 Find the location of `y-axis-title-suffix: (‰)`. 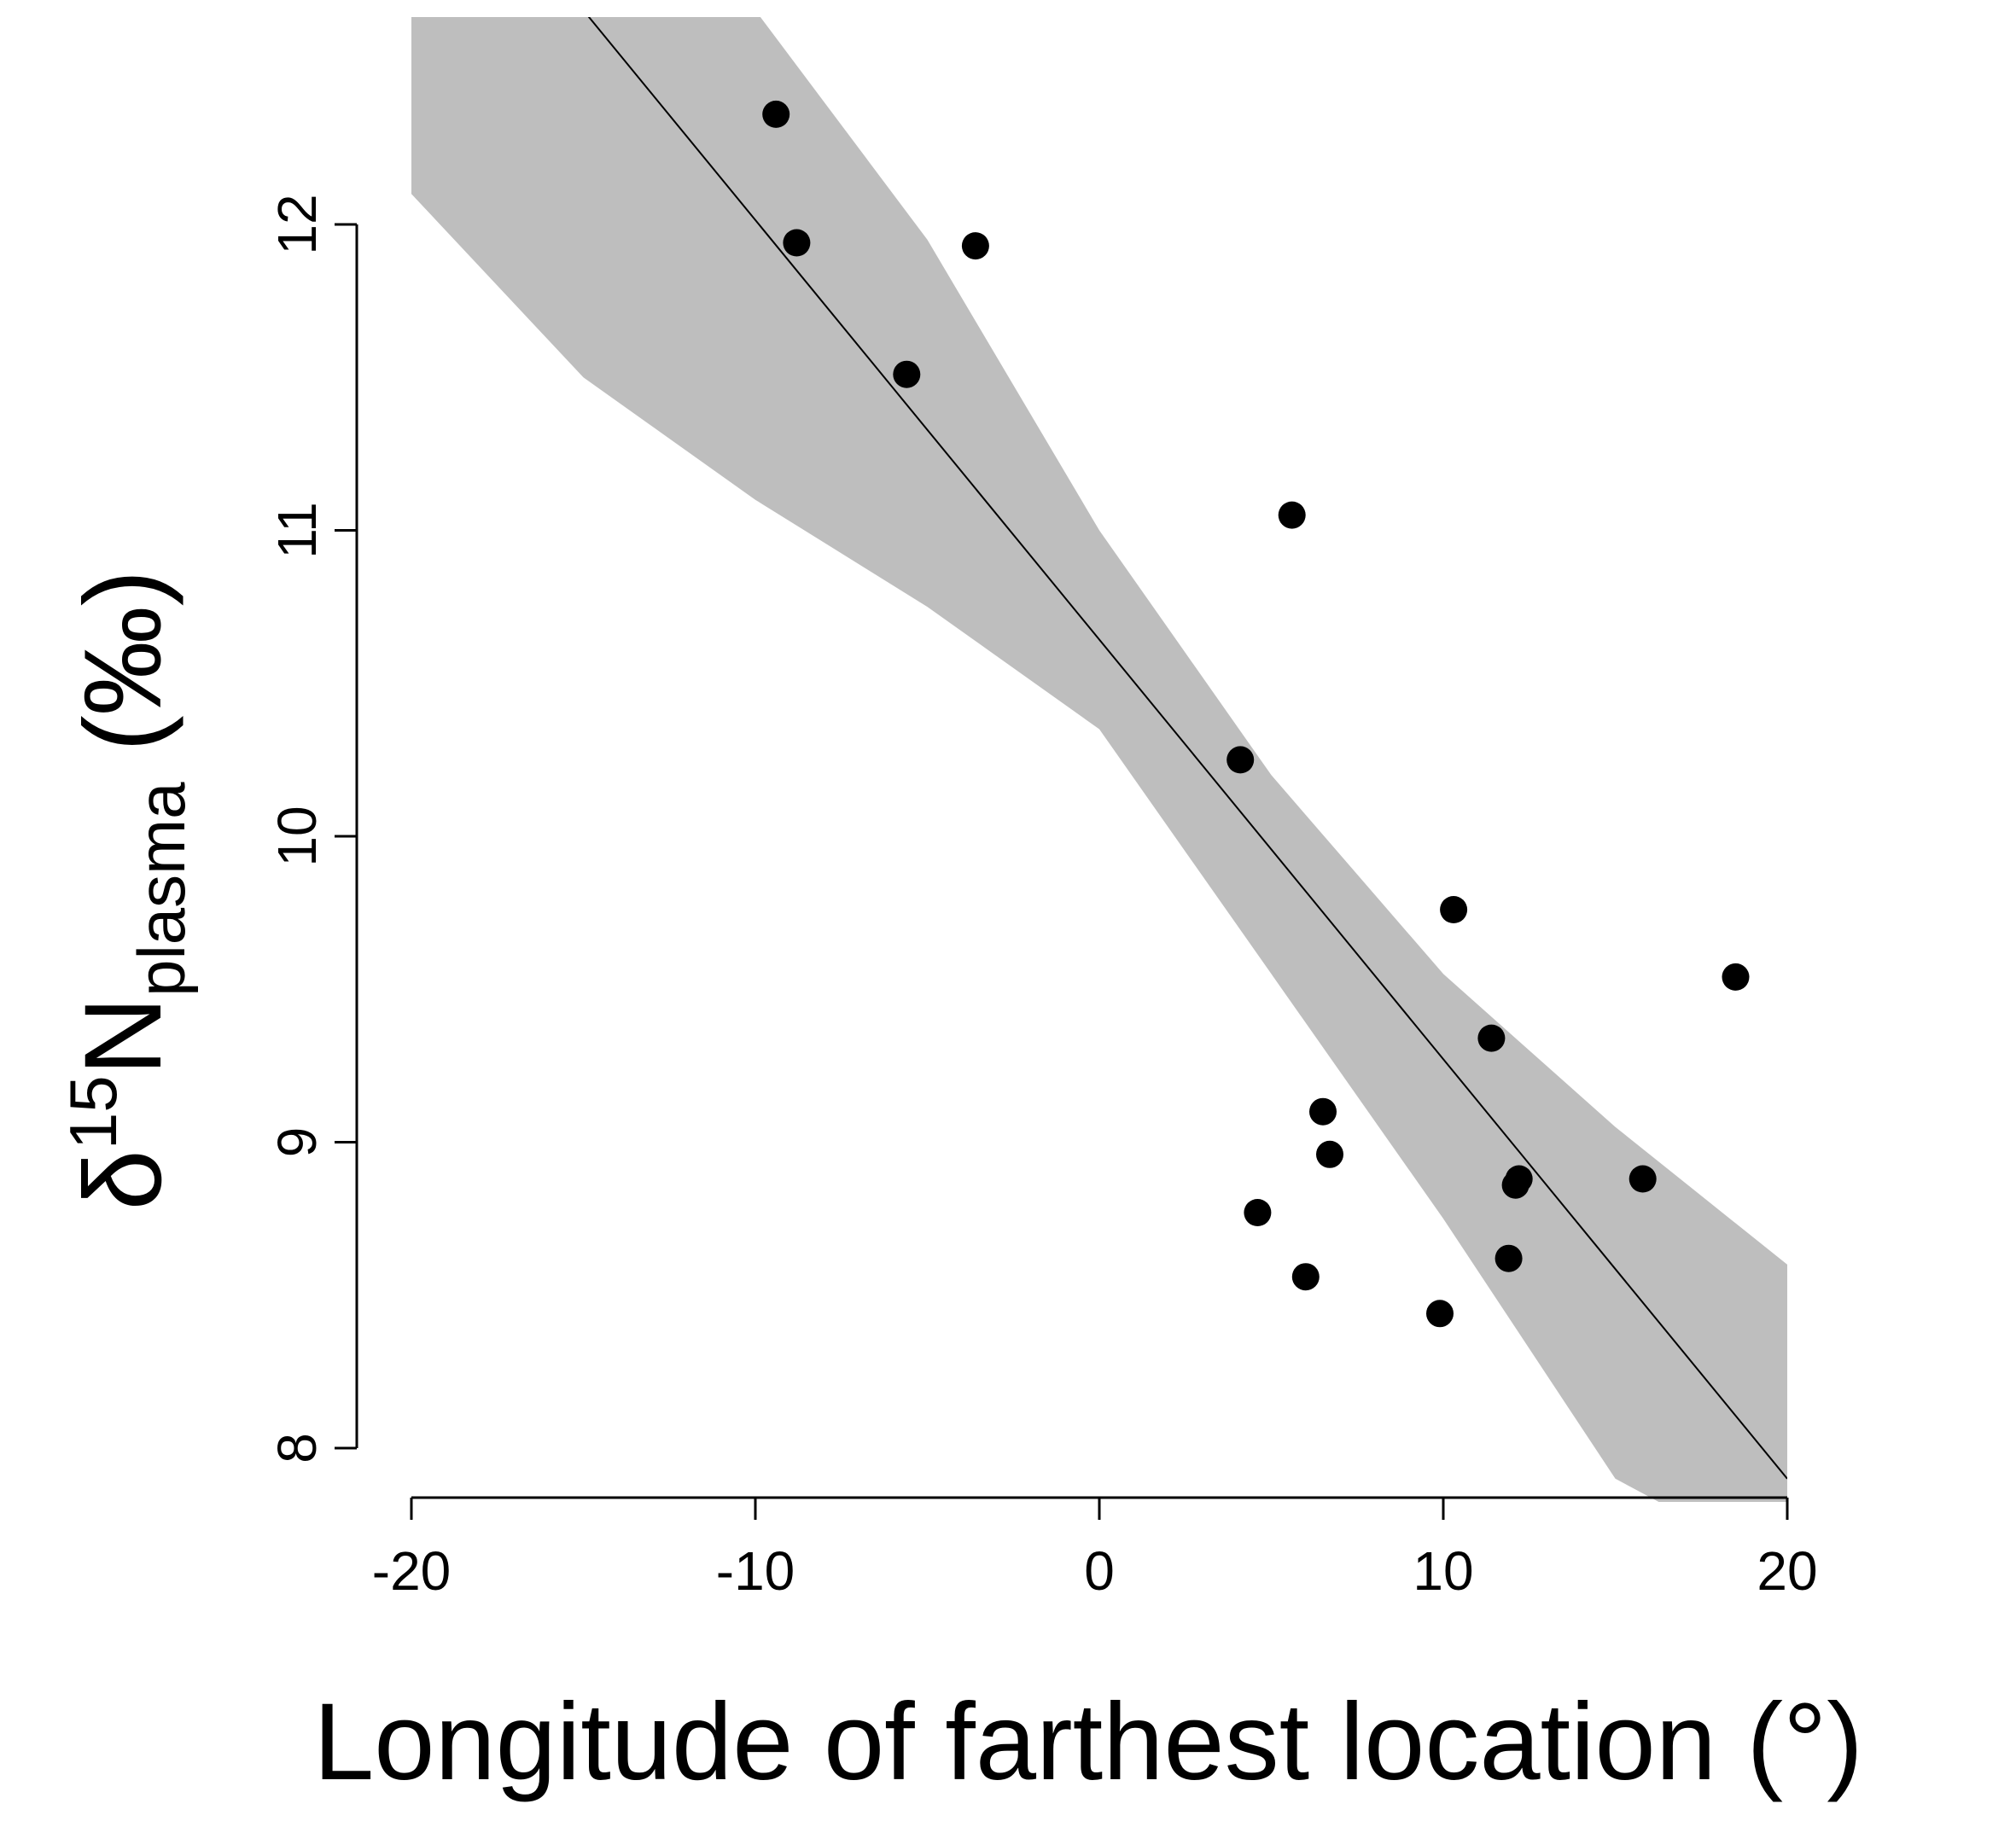

y-axis-title-suffix: (‰) is located at coordinates (123, 676).